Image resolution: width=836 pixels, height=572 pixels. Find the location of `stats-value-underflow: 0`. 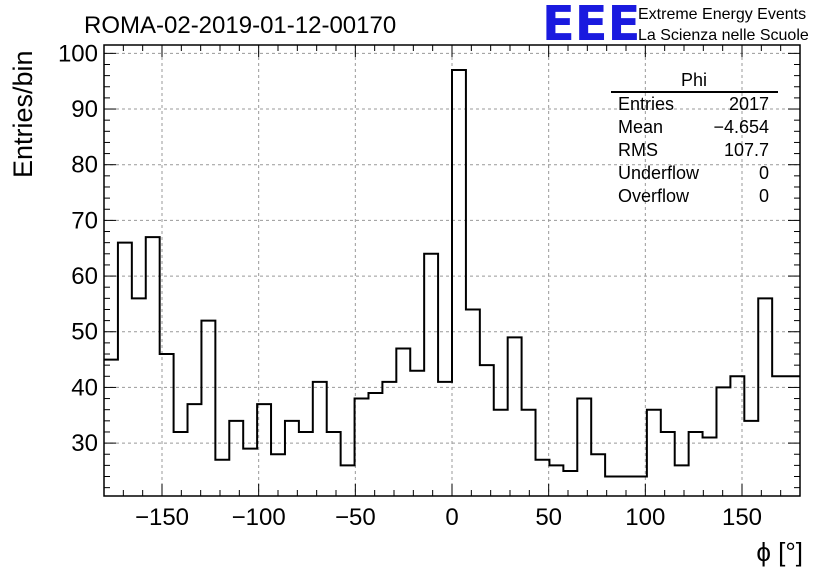

stats-value-underflow: 0 is located at coordinates (764, 173).